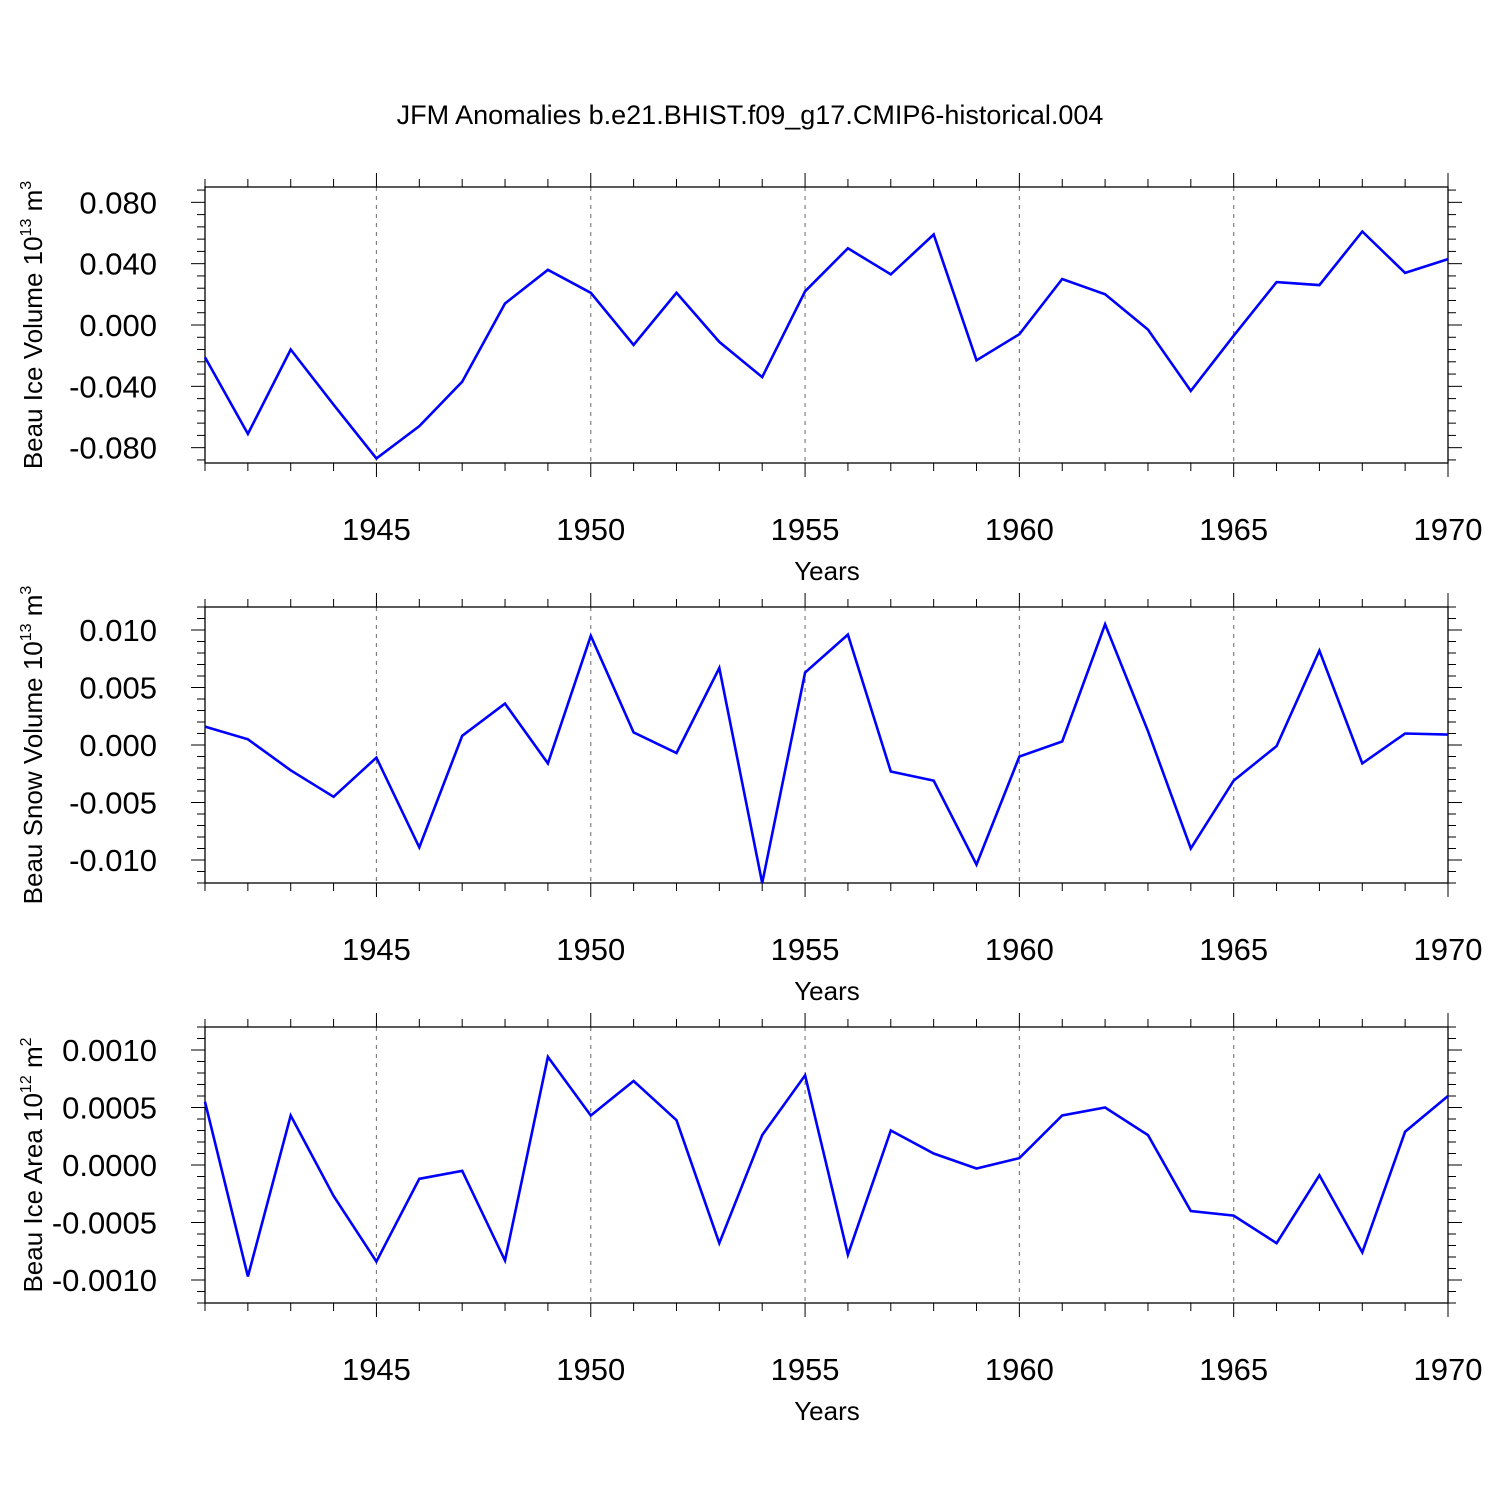 The width and height of the screenshot is (1500, 1505). What do you see at coordinates (118, 630) in the screenshot?
I see `y-tick-label: 0.010` at bounding box center [118, 630].